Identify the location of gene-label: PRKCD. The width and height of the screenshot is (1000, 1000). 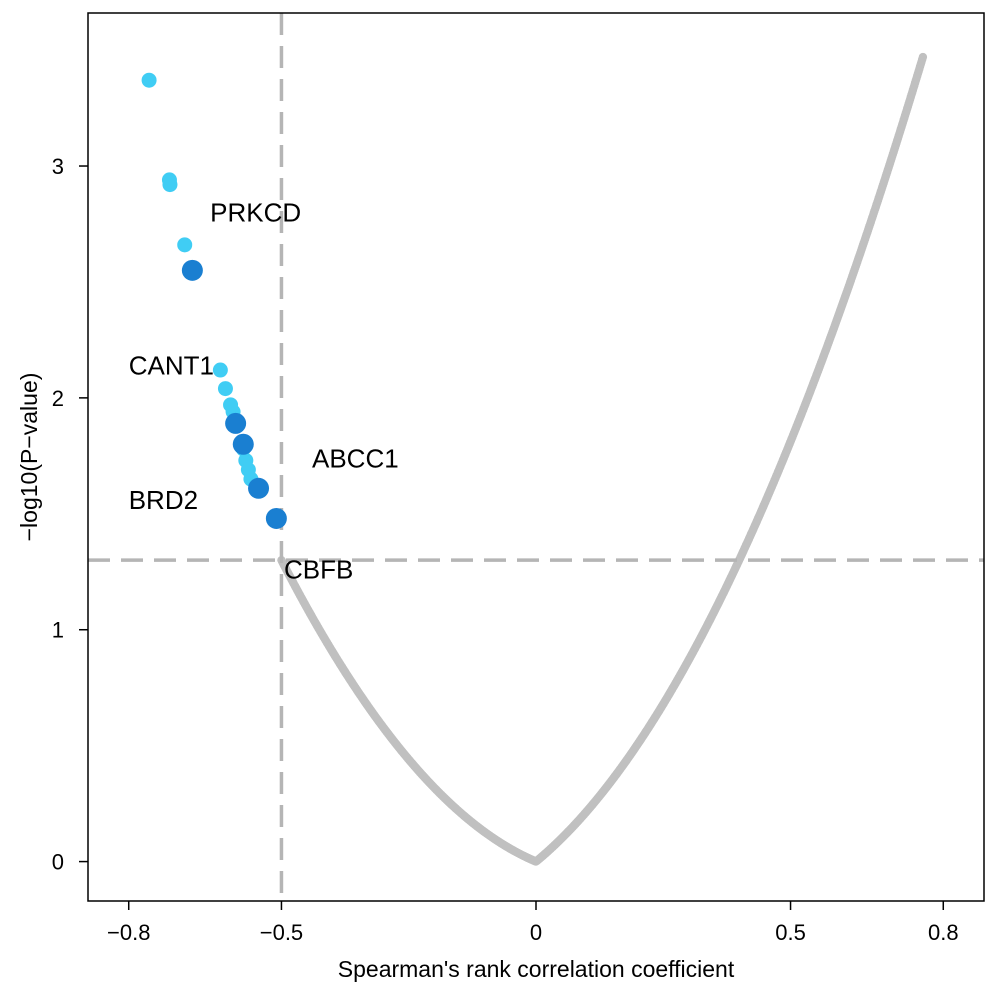
(255, 213).